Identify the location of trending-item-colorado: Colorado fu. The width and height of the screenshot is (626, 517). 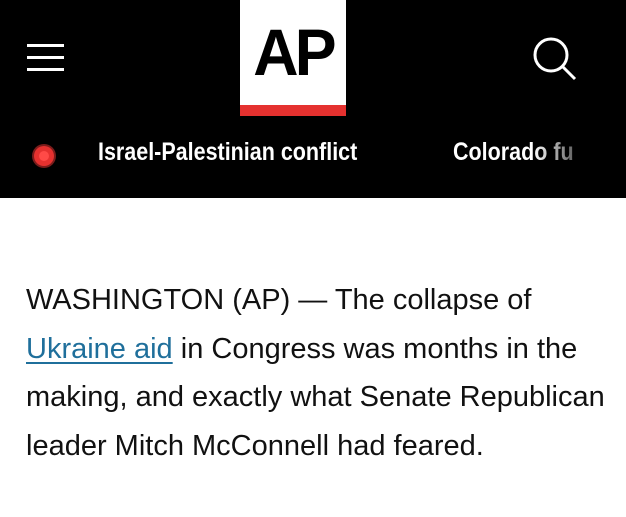
(519, 152).